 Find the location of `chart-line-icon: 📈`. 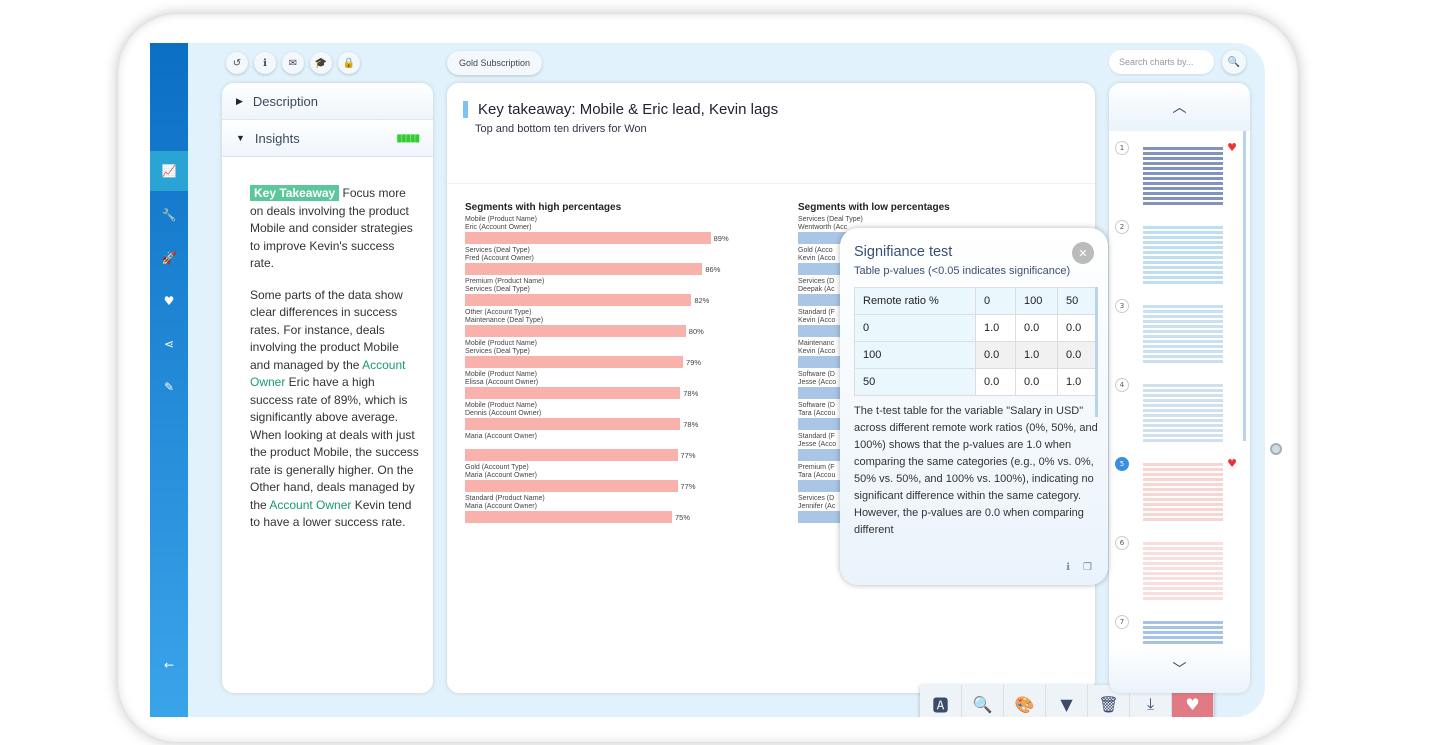

chart-line-icon: 📈 is located at coordinates (169, 171).